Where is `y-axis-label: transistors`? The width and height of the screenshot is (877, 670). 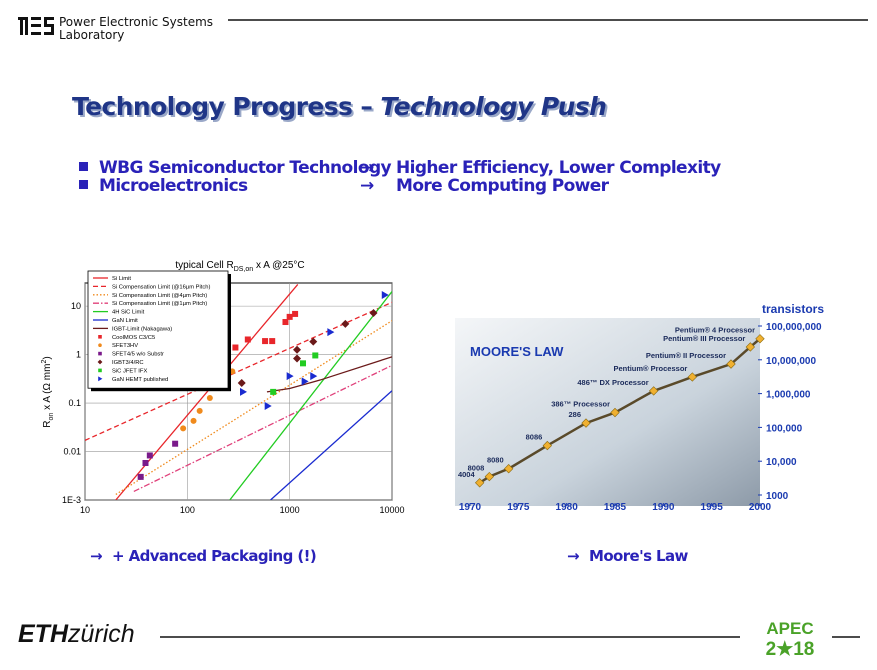 y-axis-label: transistors is located at coordinates (793, 309).